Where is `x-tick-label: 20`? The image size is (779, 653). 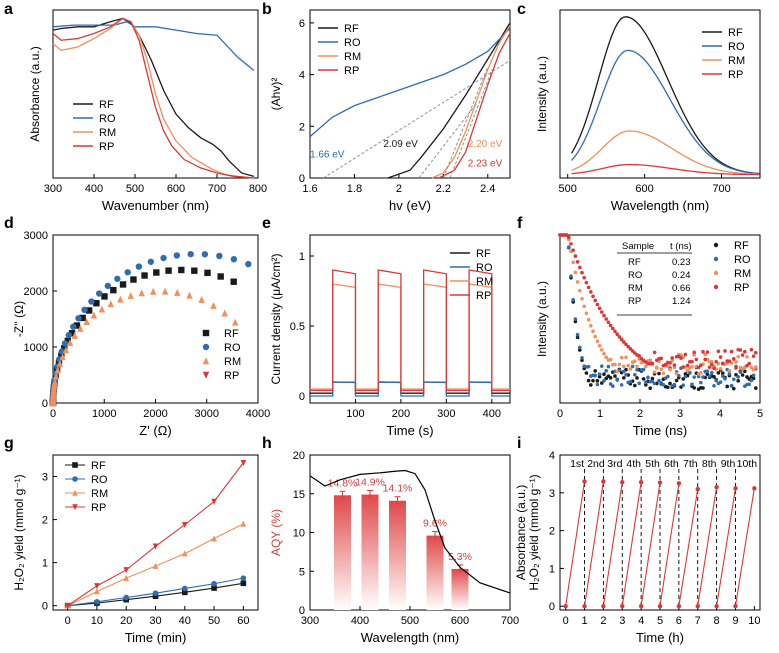
x-tick-label: 20 is located at coordinates (126, 621).